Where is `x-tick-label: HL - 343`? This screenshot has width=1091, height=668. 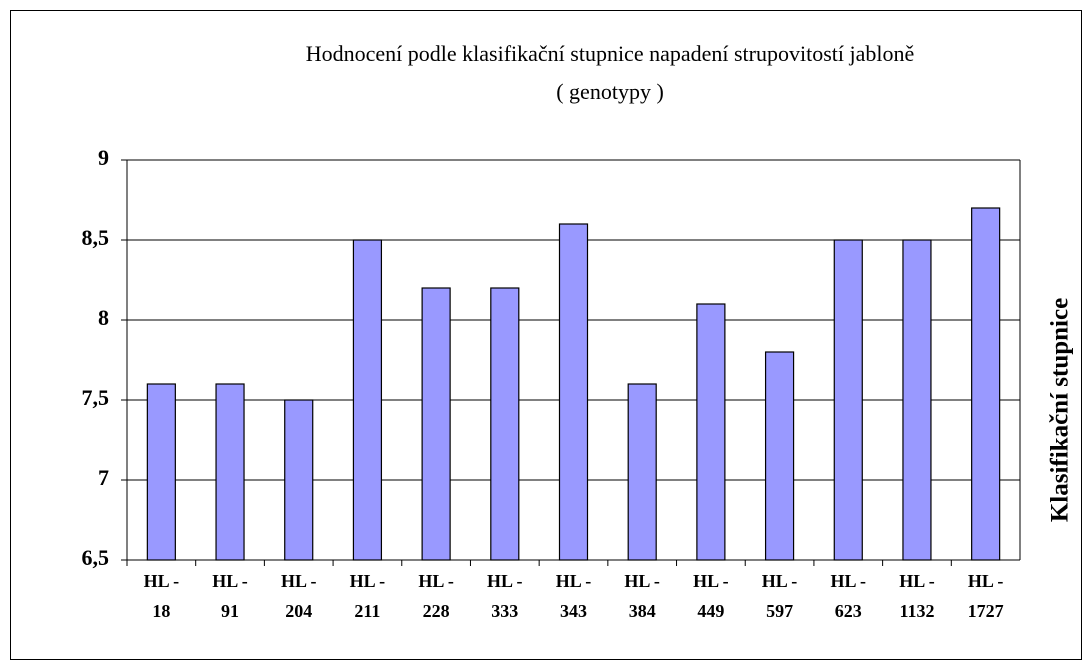 x-tick-label: HL - 343 is located at coordinates (573, 596).